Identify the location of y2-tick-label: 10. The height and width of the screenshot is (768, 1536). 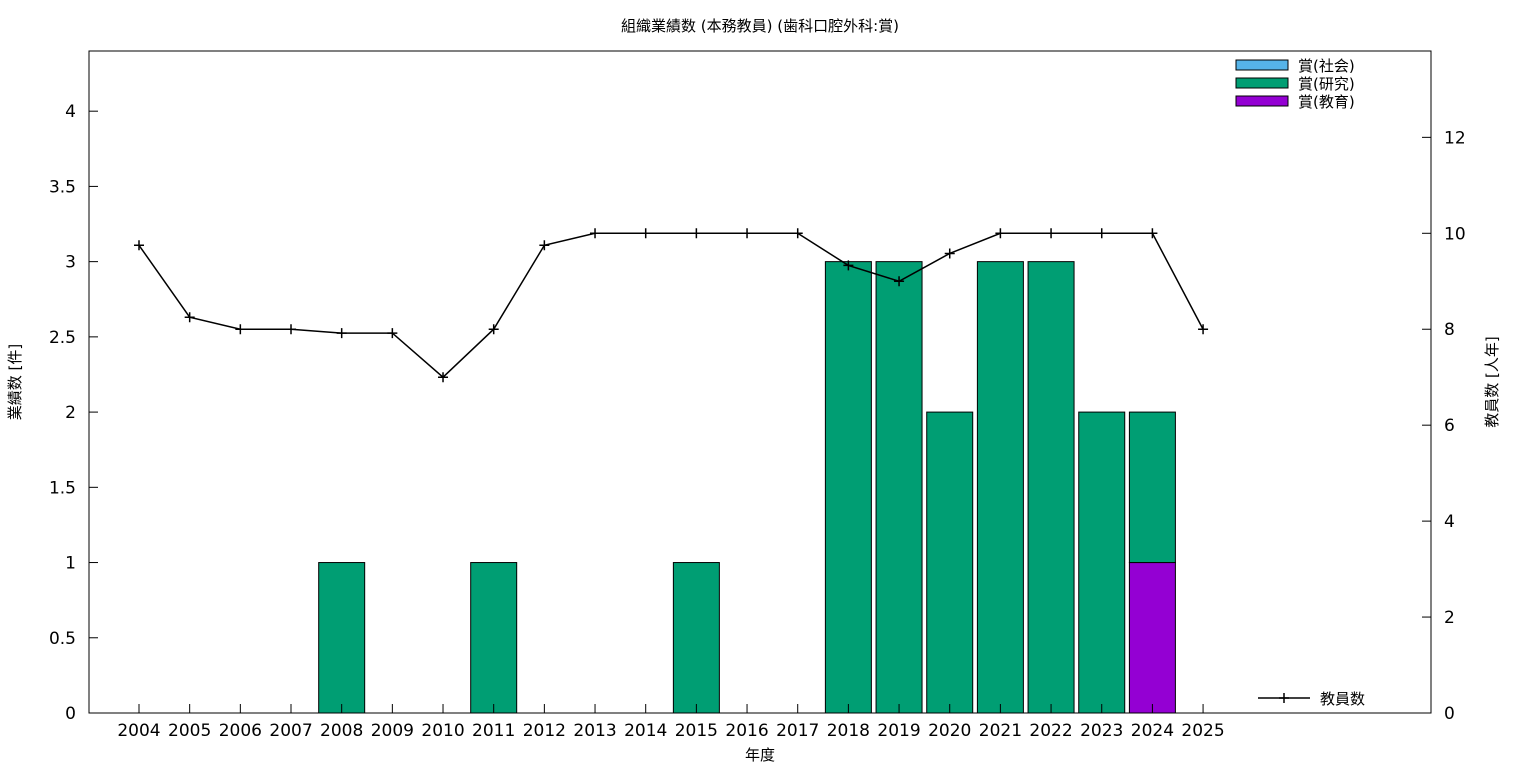
(1455, 234).